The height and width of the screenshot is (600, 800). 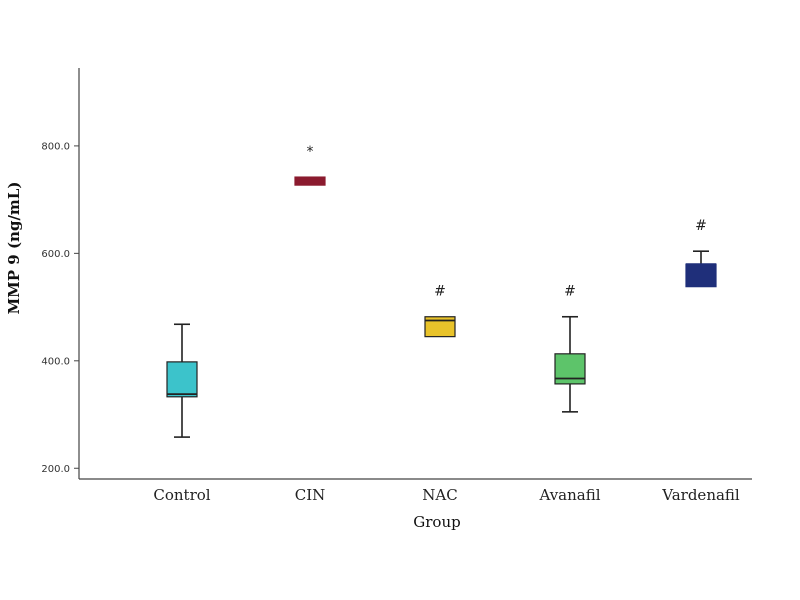 What do you see at coordinates (55, 469) in the screenshot?
I see `y-tick-label: 200.0` at bounding box center [55, 469].